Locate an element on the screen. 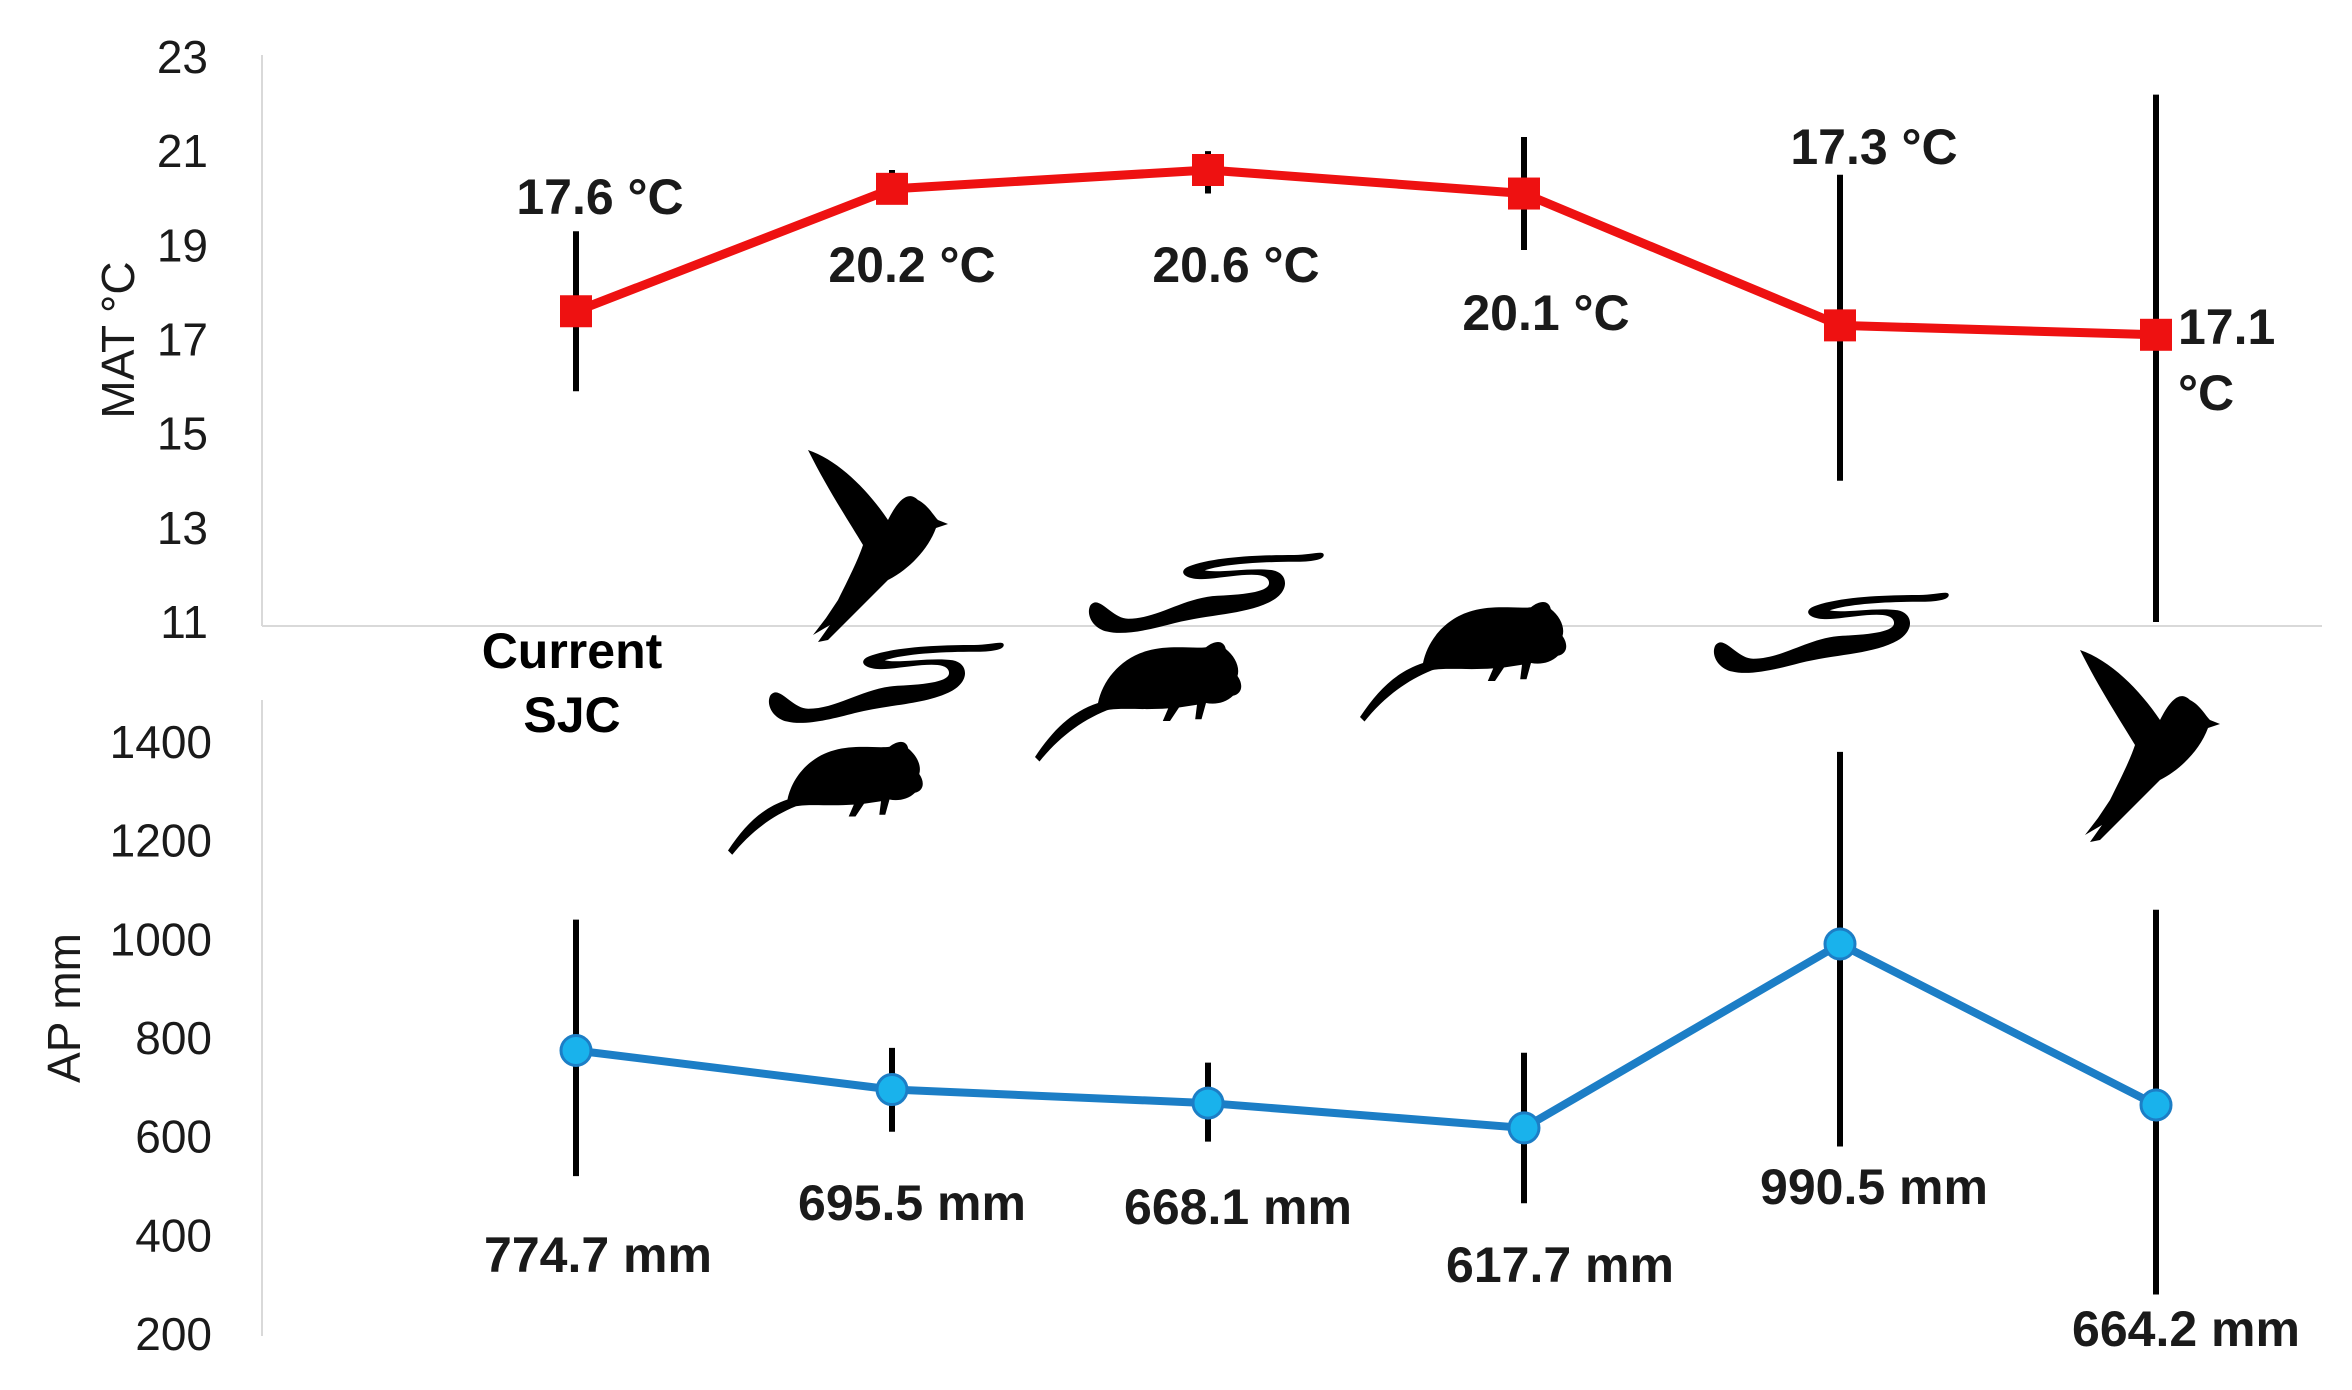 The height and width of the screenshot is (1390, 2352). mat-data-label: 20.2 °C is located at coordinates (911, 265).